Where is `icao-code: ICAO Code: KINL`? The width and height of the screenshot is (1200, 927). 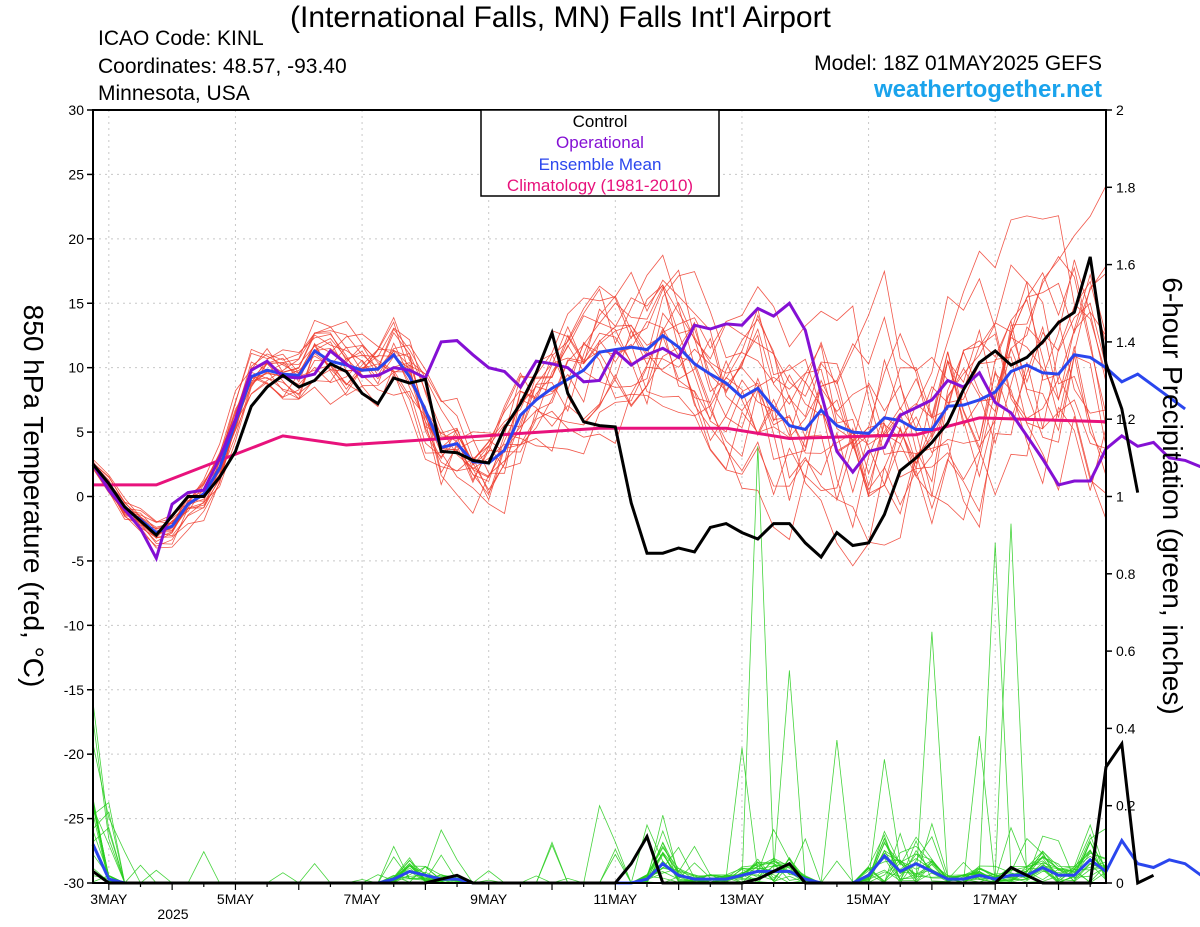
icao-code: ICAO Code: KINL is located at coordinates (181, 38).